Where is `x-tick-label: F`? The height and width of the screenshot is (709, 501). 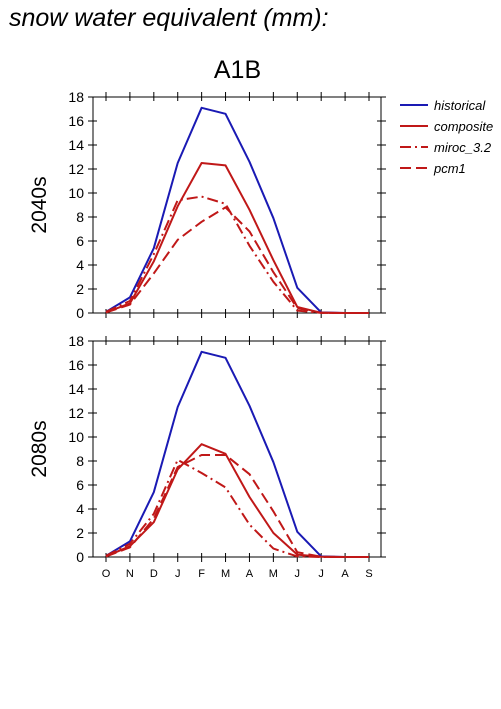
x-tick-label: F is located at coordinates (201, 574).